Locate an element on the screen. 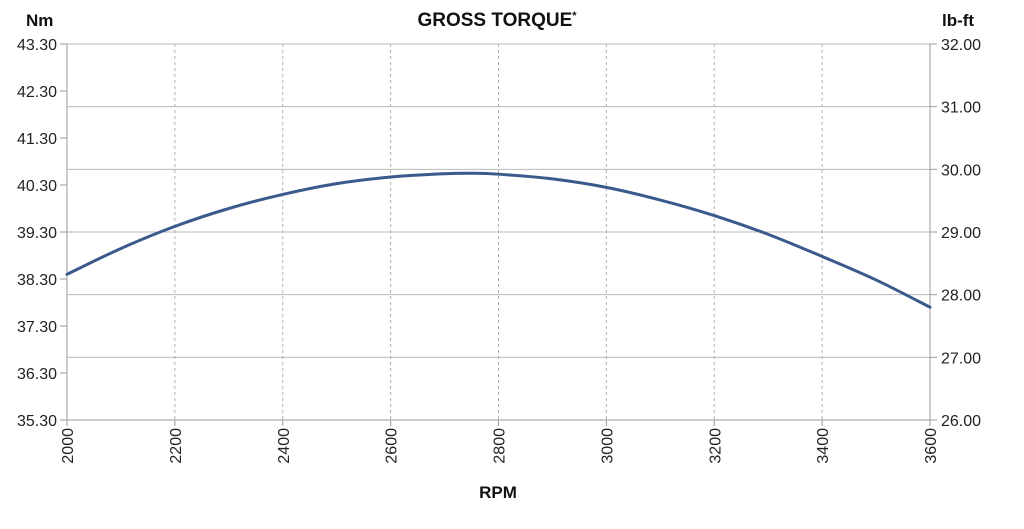  x-tick-label: 2000 is located at coordinates (68, 446).